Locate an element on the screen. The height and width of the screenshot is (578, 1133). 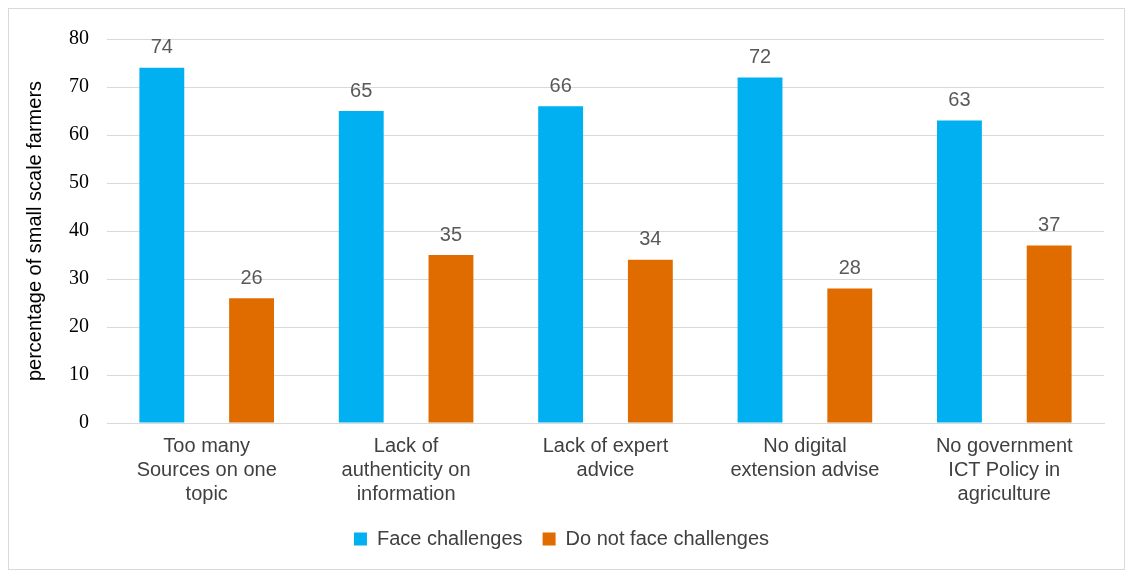
y-tick-label: 10 is located at coordinates (79, 373).